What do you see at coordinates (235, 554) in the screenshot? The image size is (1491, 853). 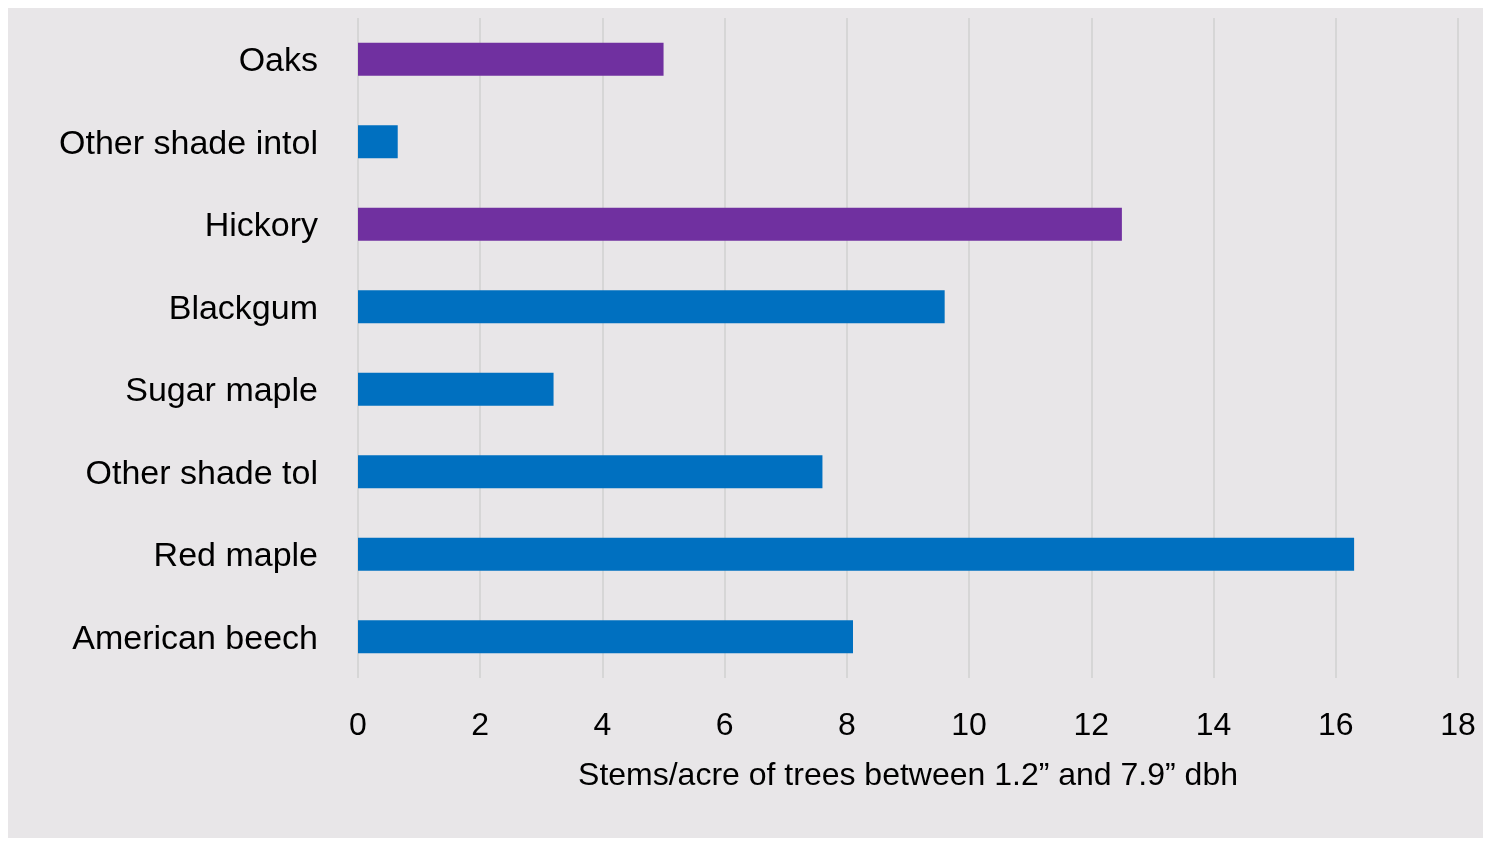 I see `y-tick-label: Red maple` at bounding box center [235, 554].